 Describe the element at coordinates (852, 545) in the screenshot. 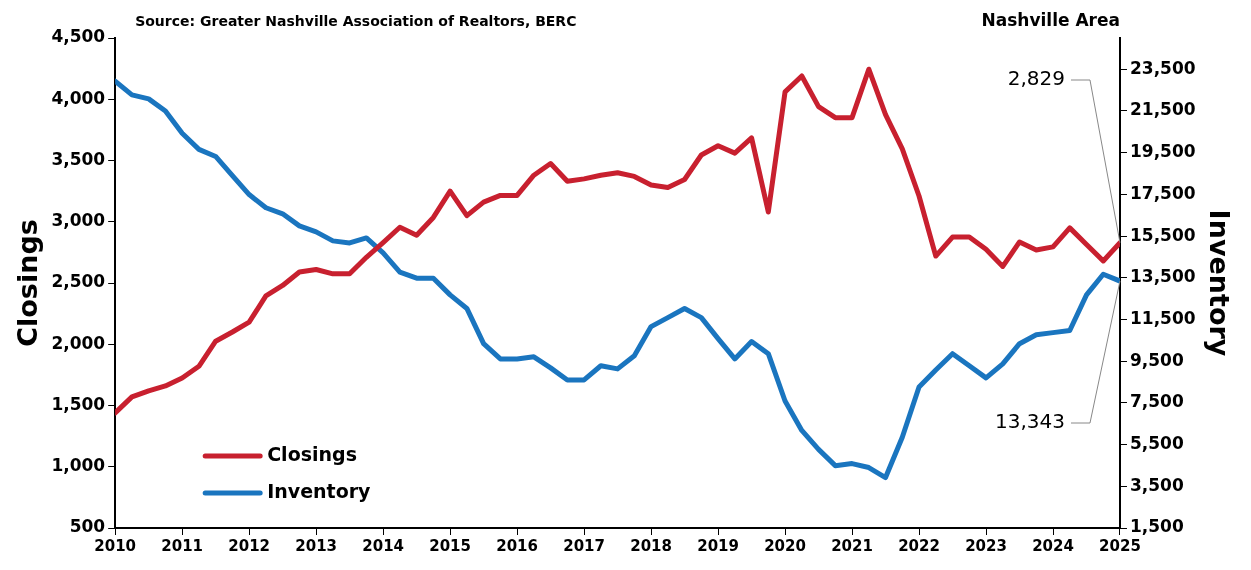

I see `x-tick-label: 2021` at that location.